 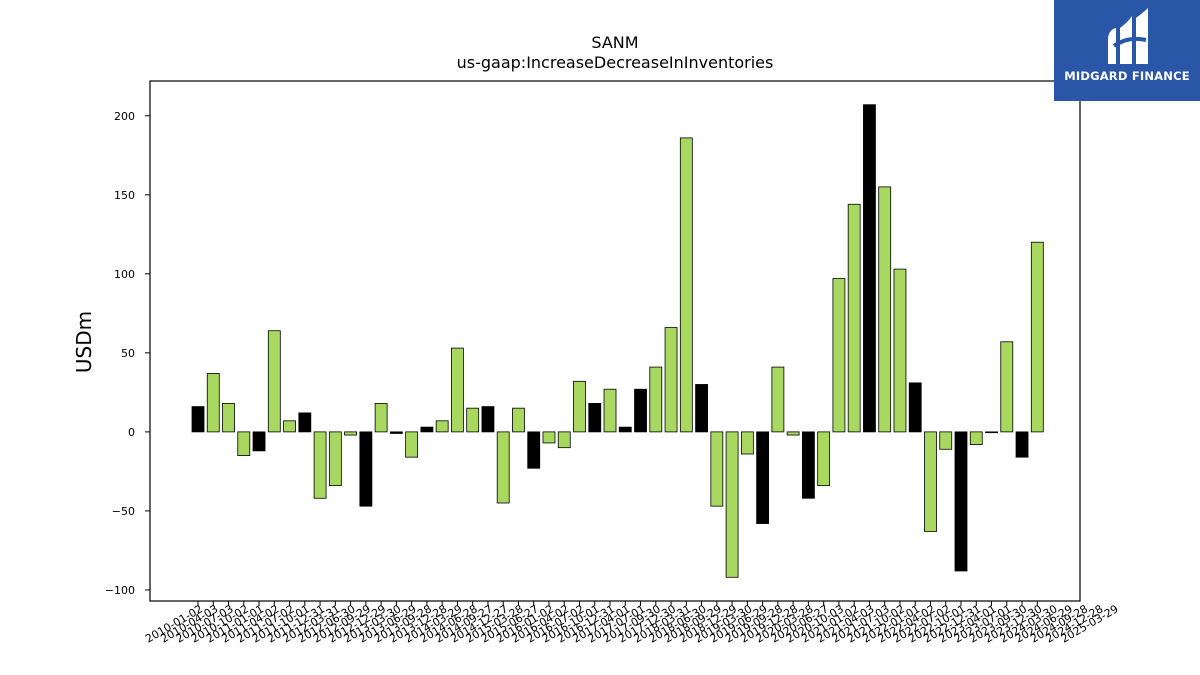 I want to click on y-axis-label: USDm, so click(x=84, y=342).